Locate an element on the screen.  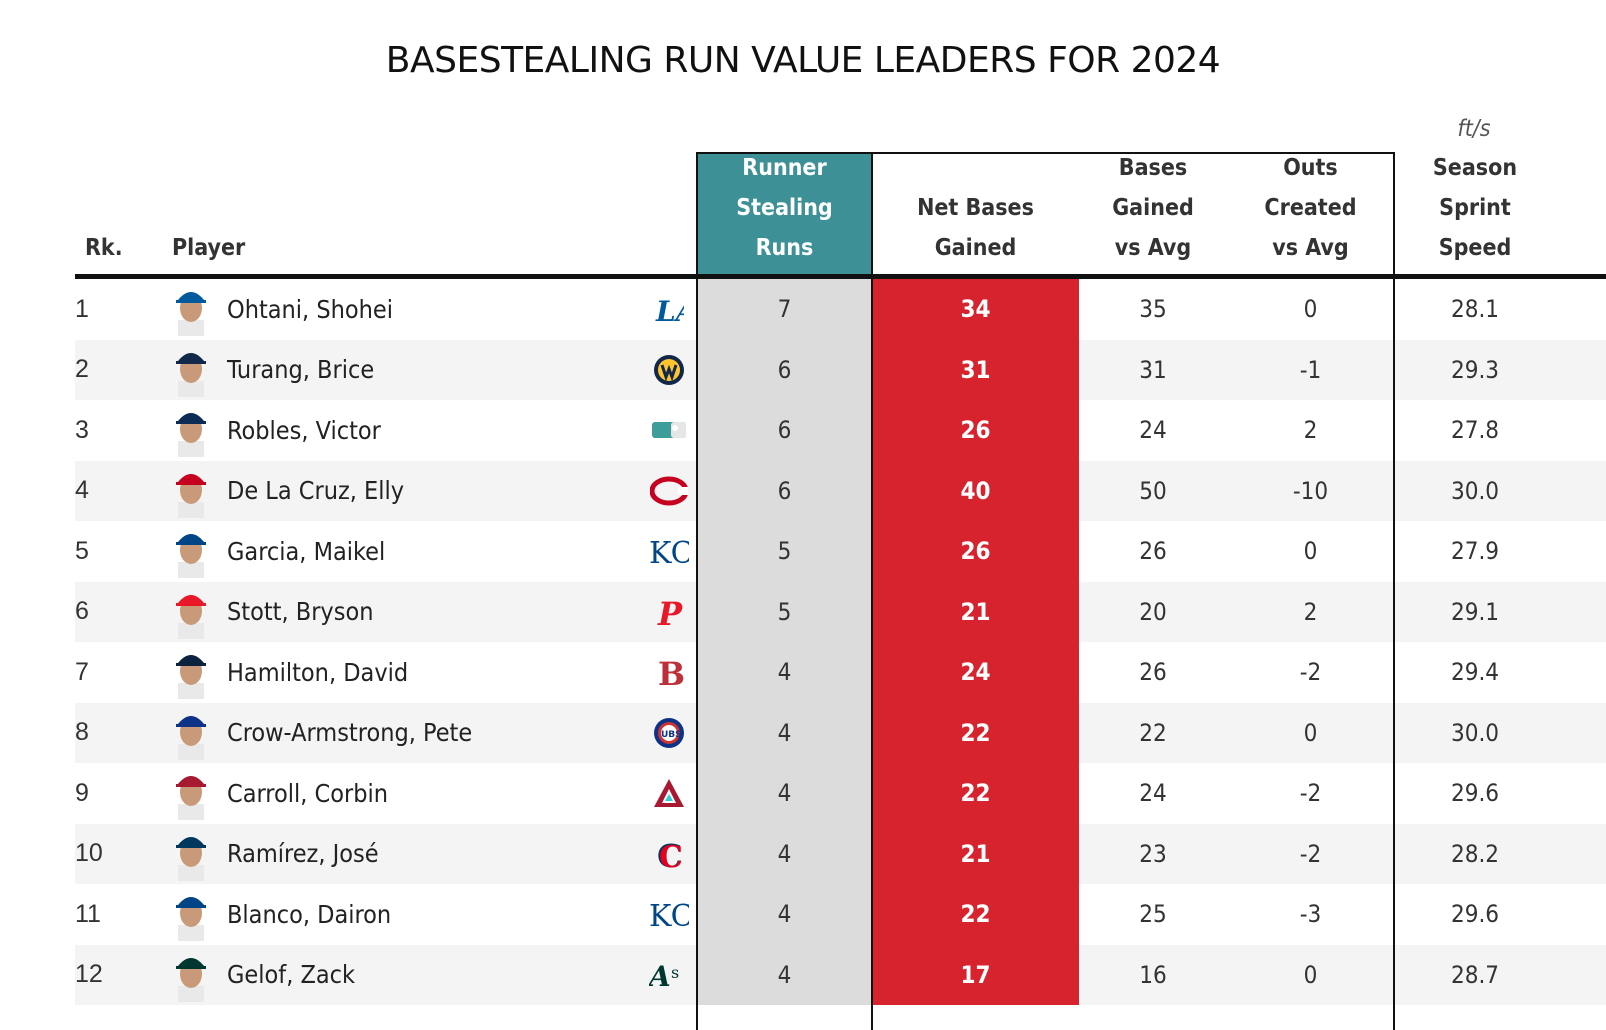
header-player: Player is located at coordinates (209, 248).